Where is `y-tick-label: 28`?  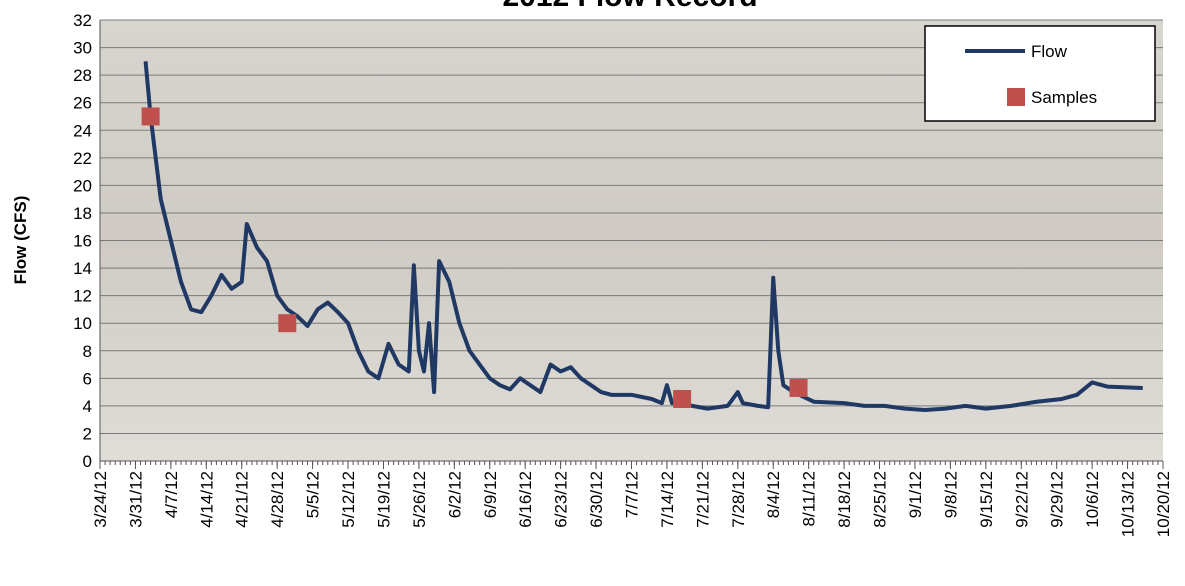
y-tick-label: 28 is located at coordinates (82, 75).